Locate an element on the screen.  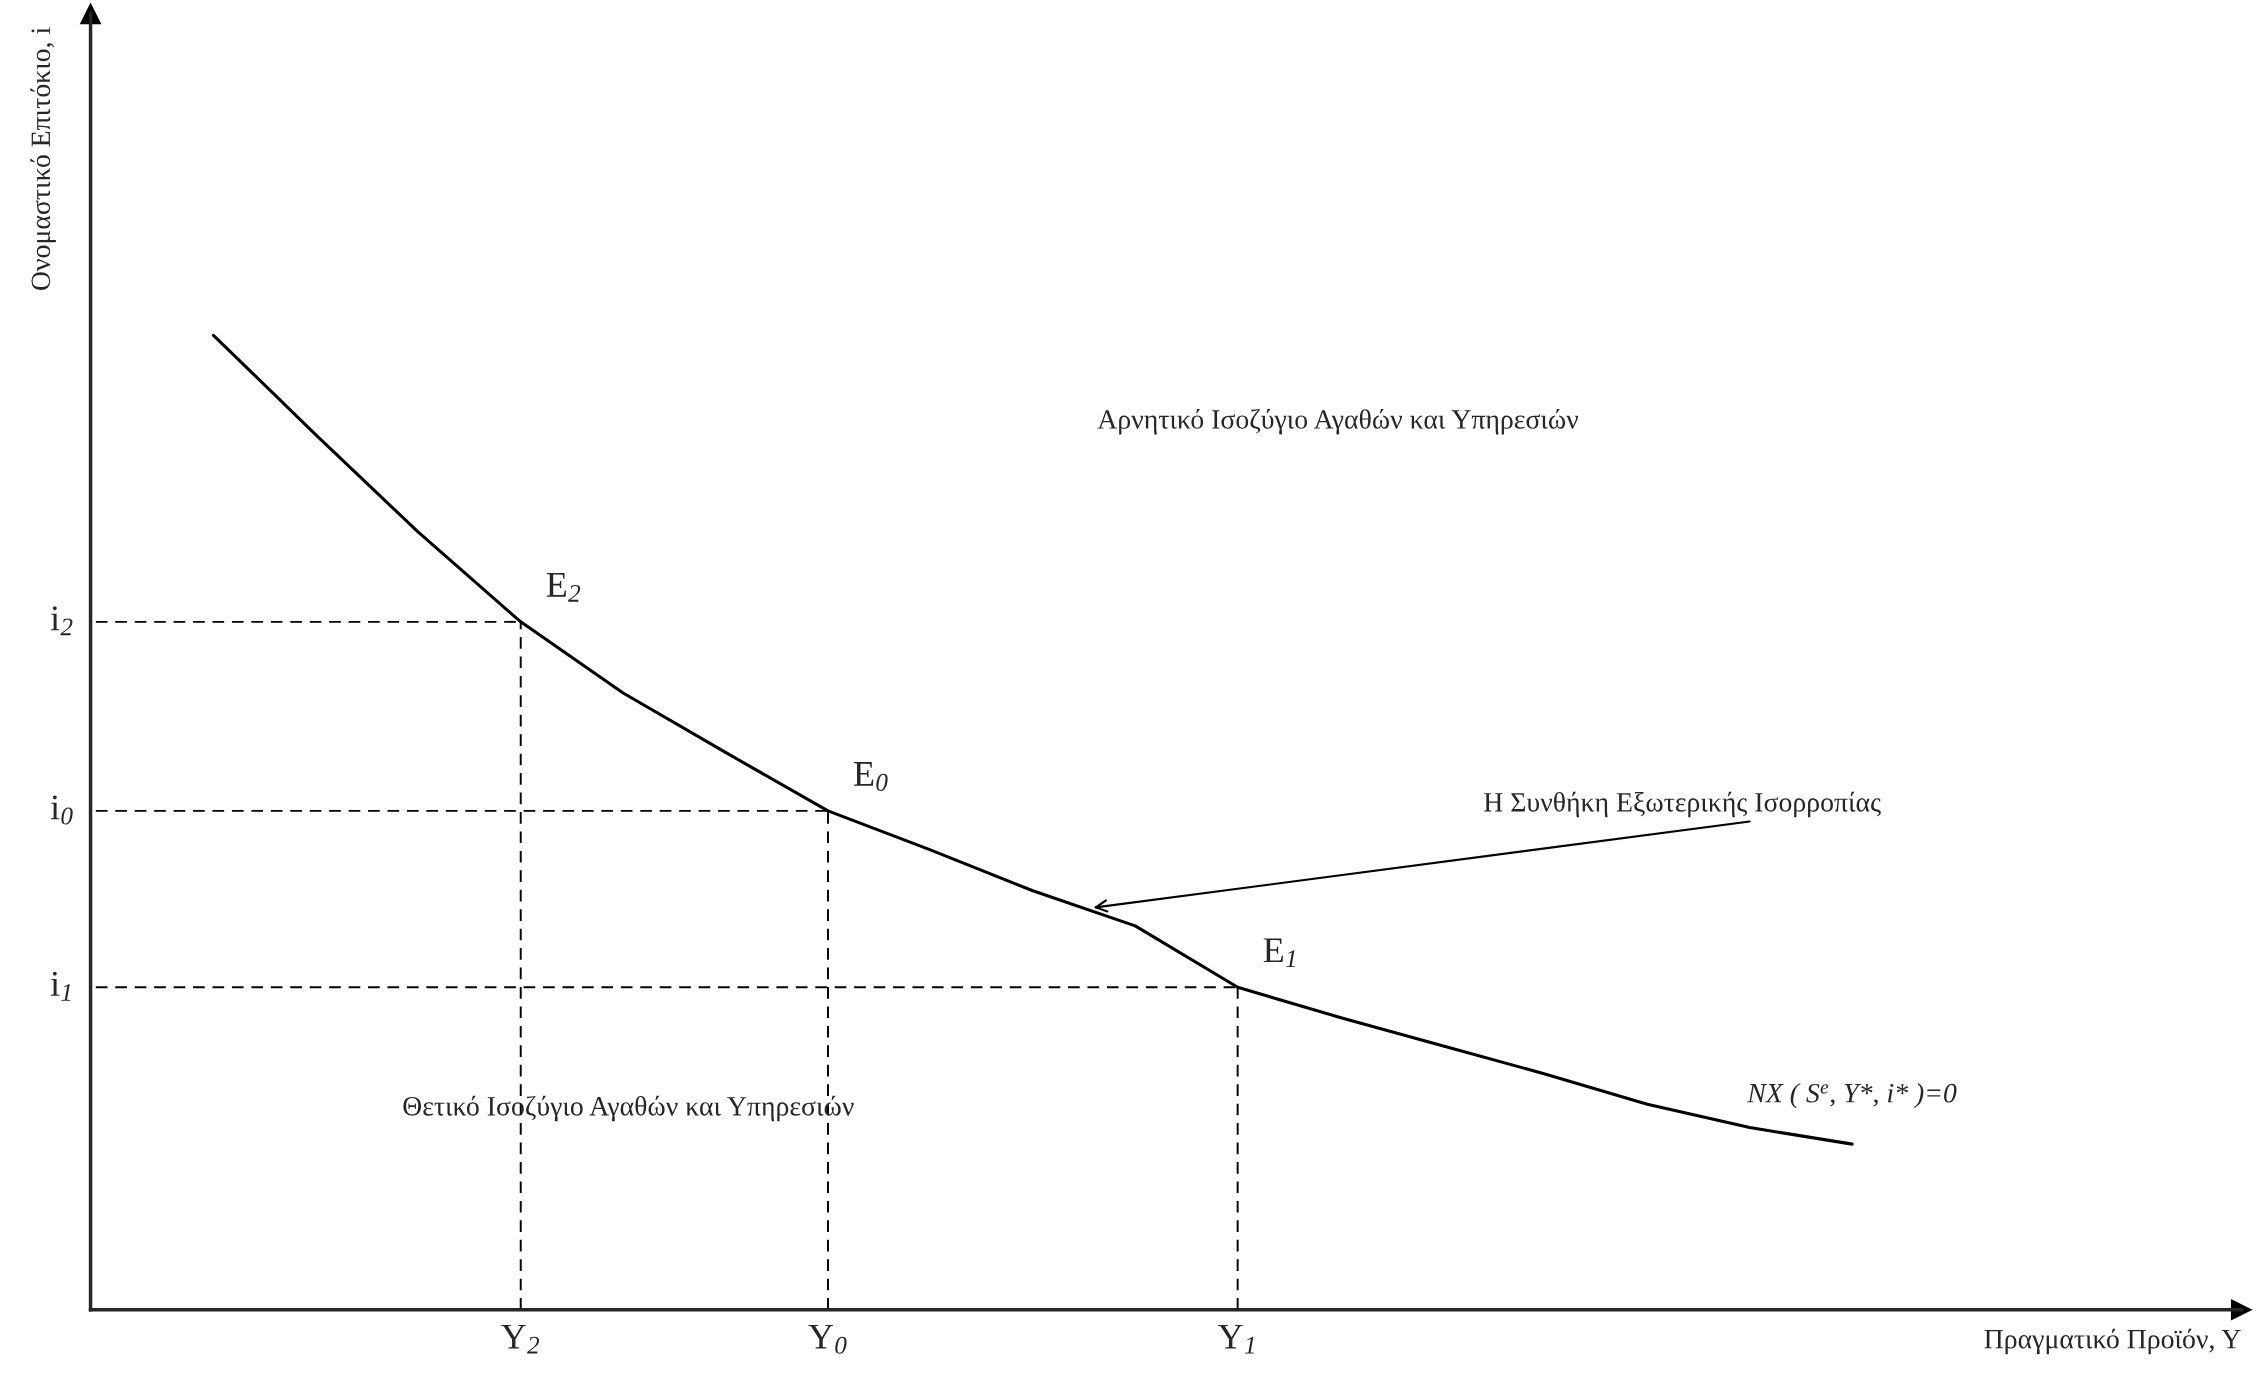
annotation: Θετικό Ισοζύγιο Αγαθών και Υπηρεσιών is located at coordinates (628, 1108).